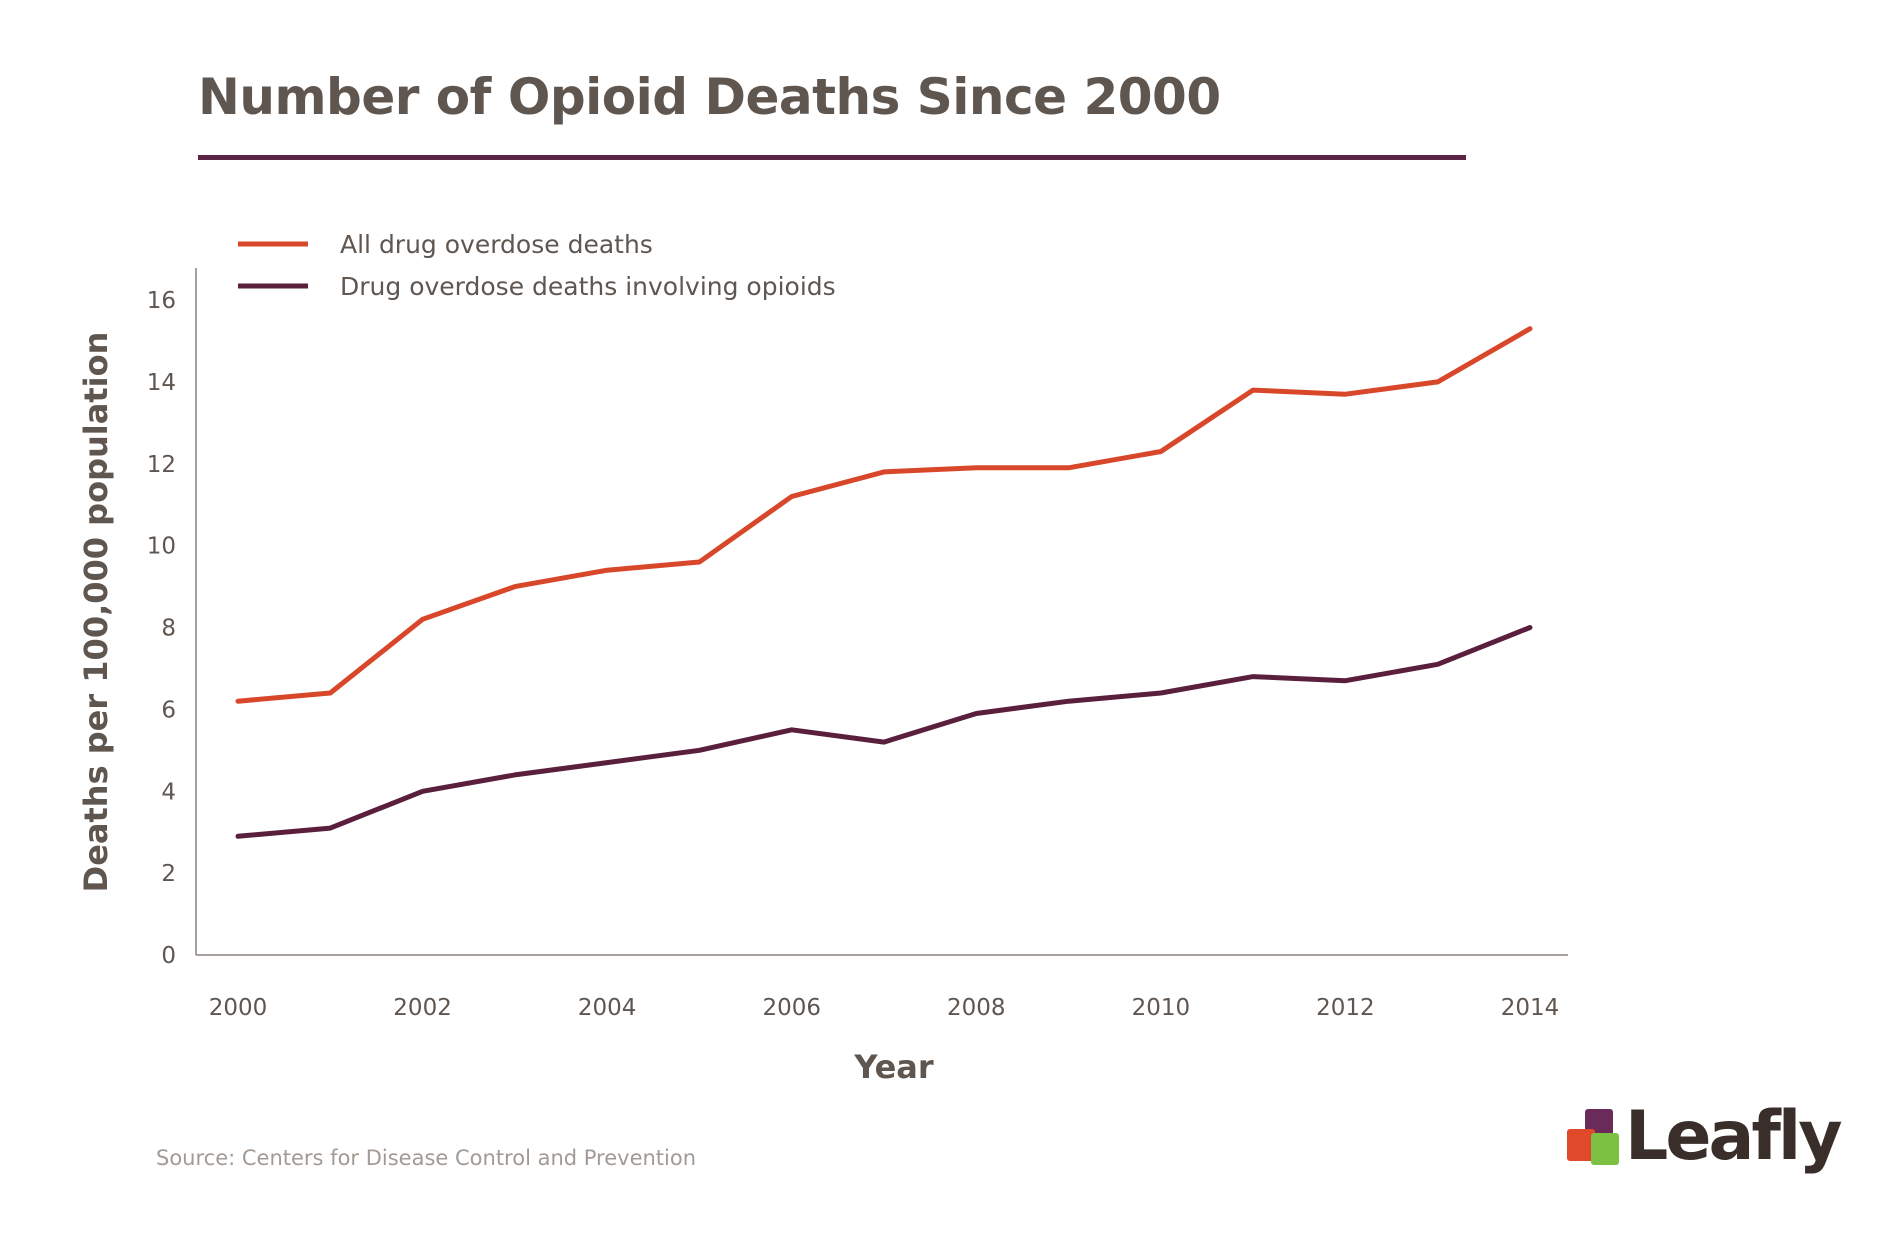 The width and height of the screenshot is (1900, 1259). What do you see at coordinates (161, 383) in the screenshot?
I see `y-tick-label: 14` at bounding box center [161, 383].